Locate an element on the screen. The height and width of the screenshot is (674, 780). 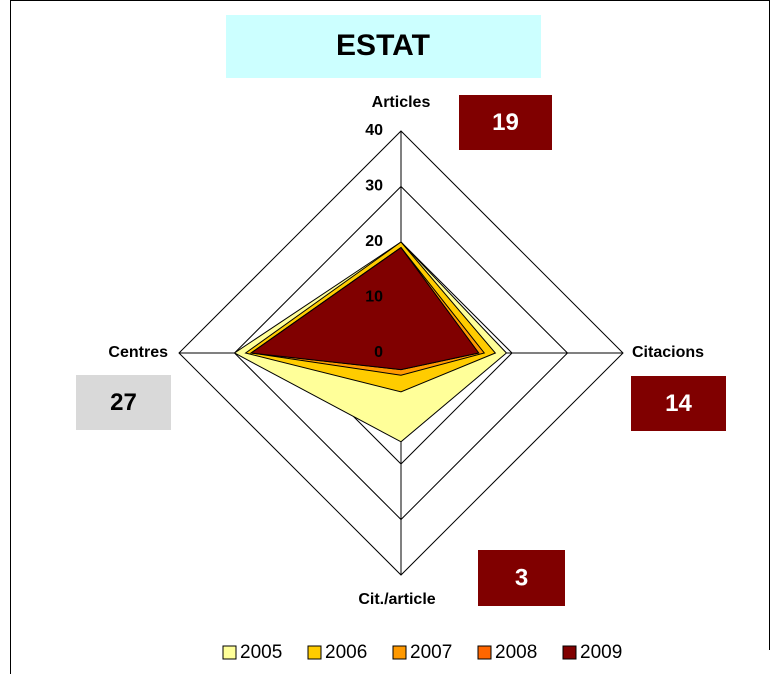
annotation: 27 is located at coordinates (123, 402).